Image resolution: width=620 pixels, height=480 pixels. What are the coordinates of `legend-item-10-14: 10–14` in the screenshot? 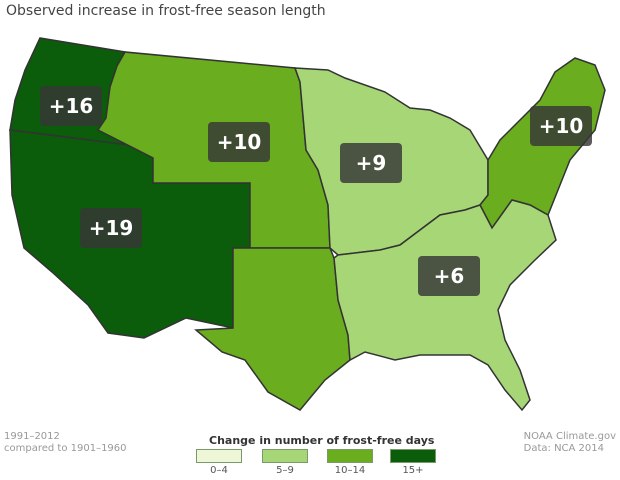 It's located at (352, 462).